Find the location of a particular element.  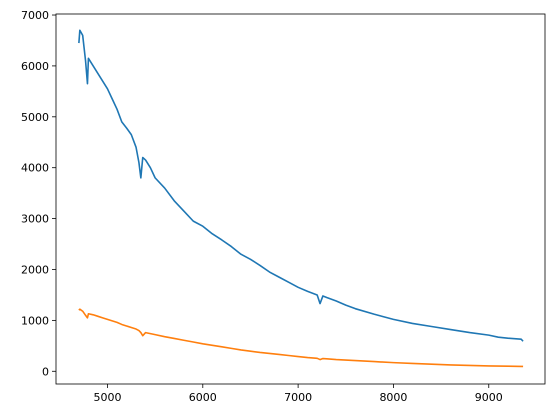

y-tick-label: 1000 is located at coordinates (35, 320).